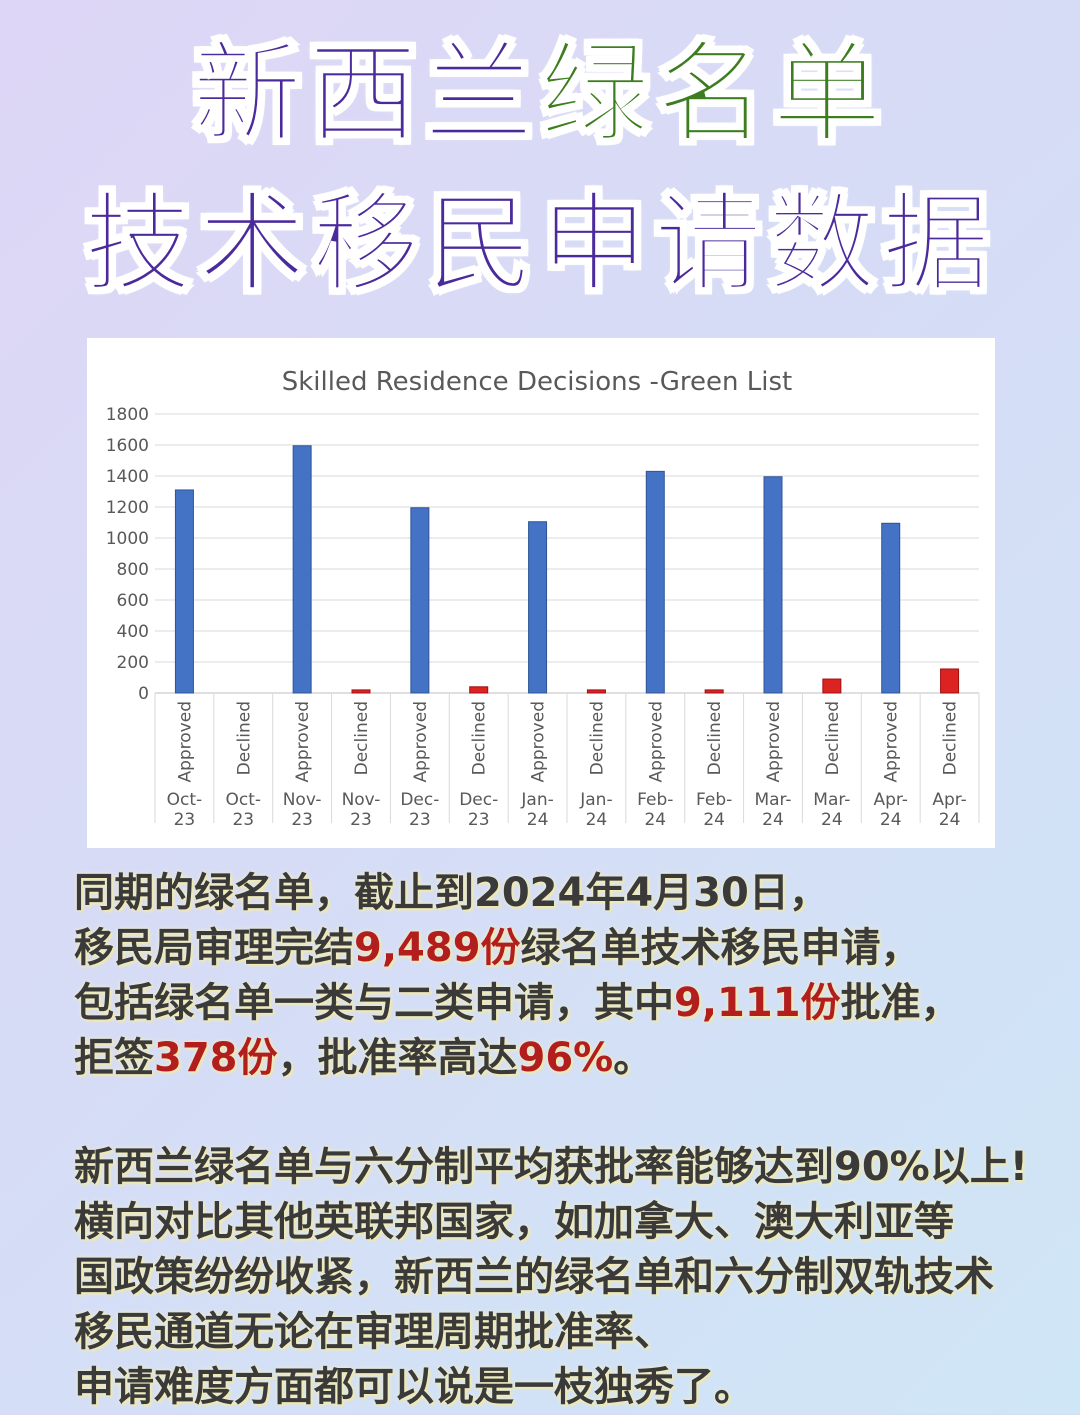 Image resolution: width=1080 pixels, height=1415 pixels. What do you see at coordinates (414, 1387) in the screenshot?
I see `para2-line5: 申请难度方面都可以说是一枝独秀了。` at bounding box center [414, 1387].